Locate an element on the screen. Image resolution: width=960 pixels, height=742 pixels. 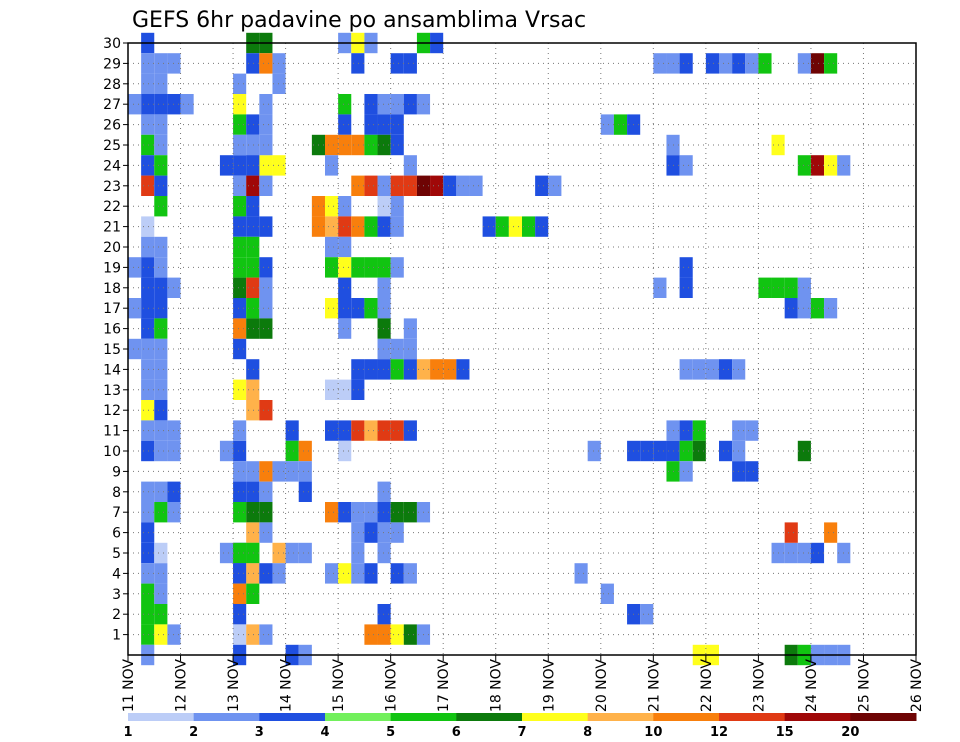
y-tick-label: 26 is located at coordinates (112, 126).